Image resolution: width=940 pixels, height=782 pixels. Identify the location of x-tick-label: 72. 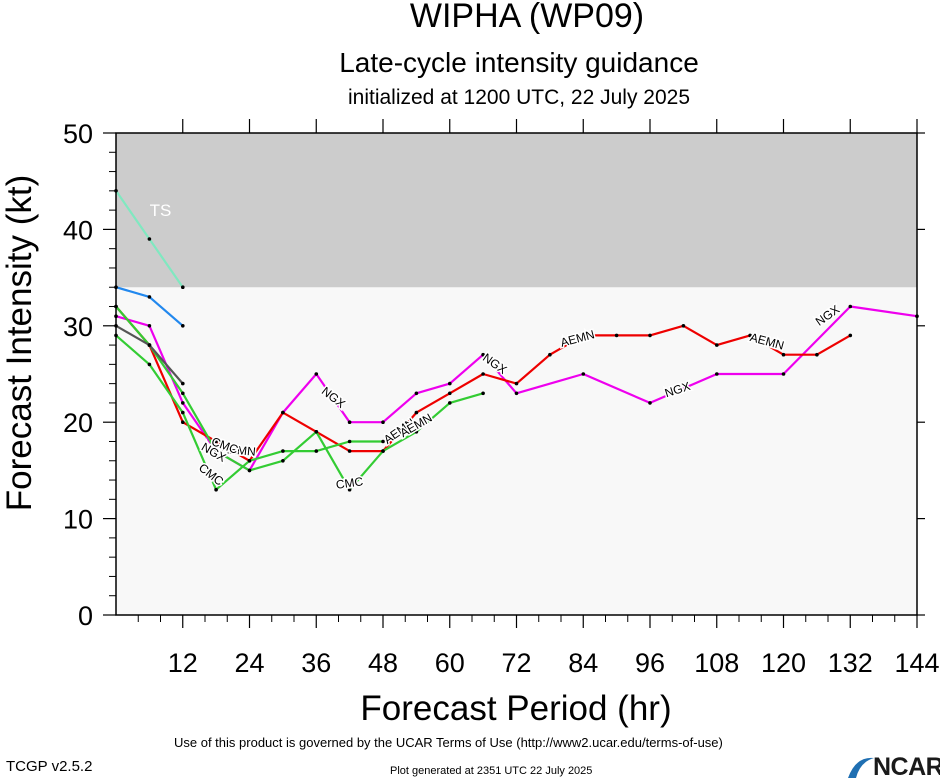
(516, 663).